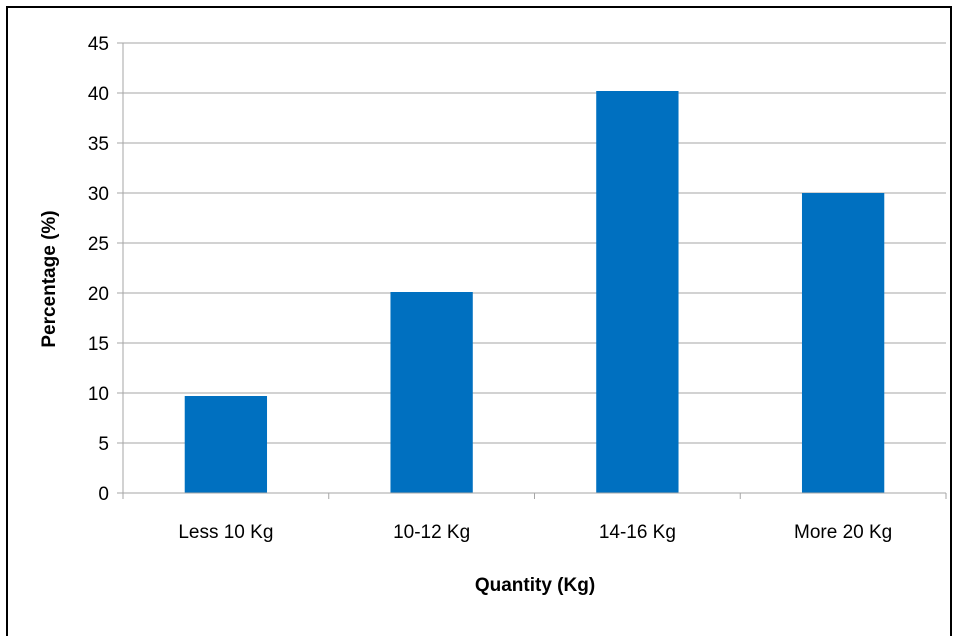 The height and width of the screenshot is (636, 962). Describe the element at coordinates (843, 532) in the screenshot. I see `x-tick-label: More 20 Kg` at that location.